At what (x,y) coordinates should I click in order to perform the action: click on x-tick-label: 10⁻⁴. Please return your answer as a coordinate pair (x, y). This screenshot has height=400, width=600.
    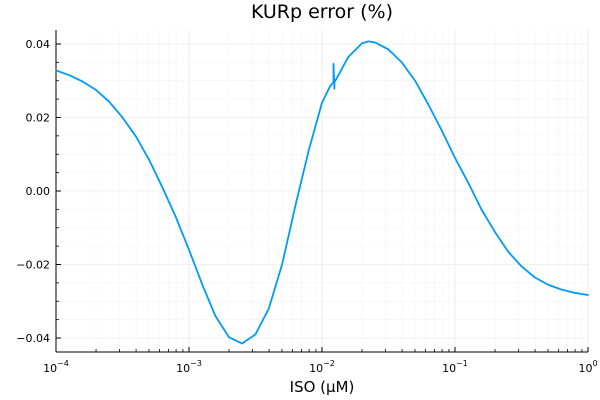
    Looking at the image, I should click on (56, 367).